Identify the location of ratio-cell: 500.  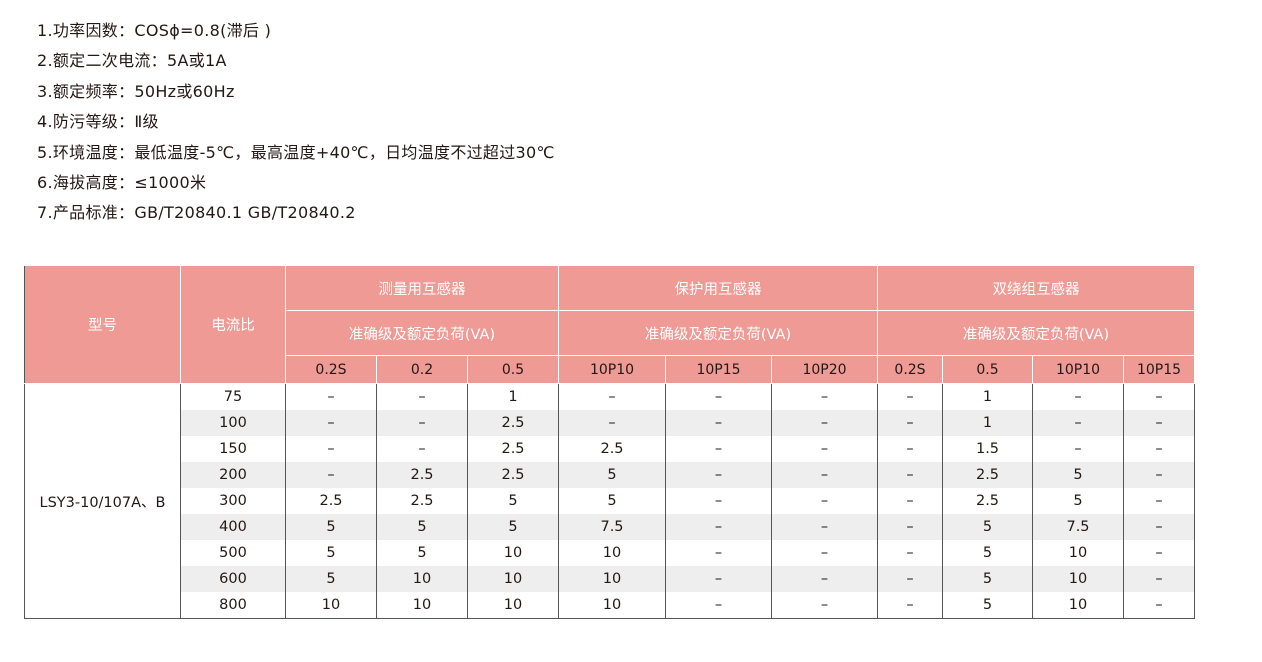
(233, 553).